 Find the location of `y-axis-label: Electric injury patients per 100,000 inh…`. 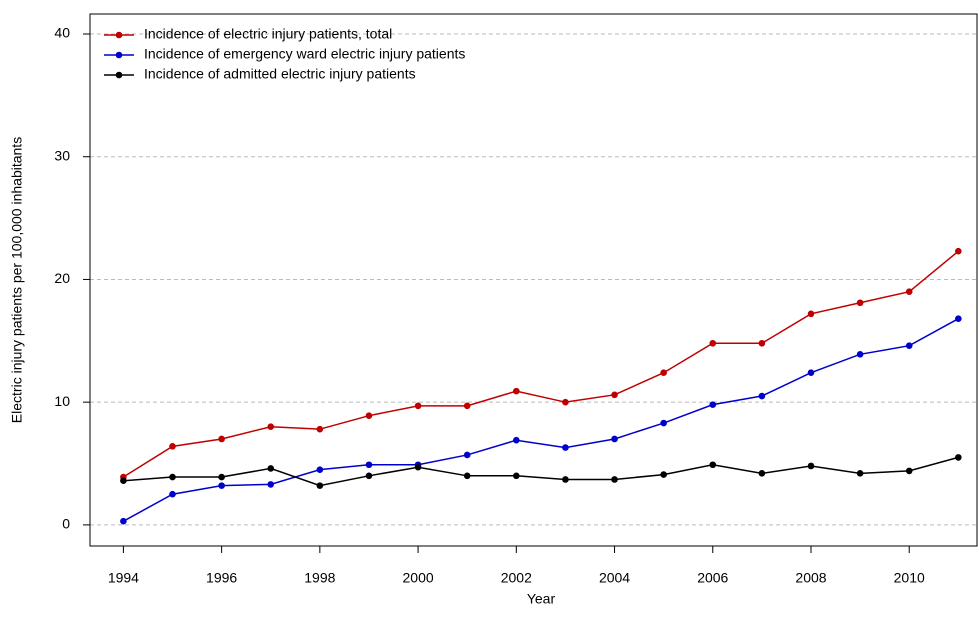

y-axis-label: Electric injury patients per 100,000 inh… is located at coordinates (17, 280).